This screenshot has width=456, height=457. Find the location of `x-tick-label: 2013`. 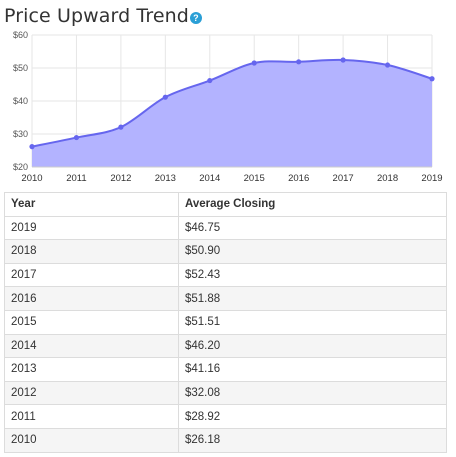

x-tick-label: 2013 is located at coordinates (165, 178).